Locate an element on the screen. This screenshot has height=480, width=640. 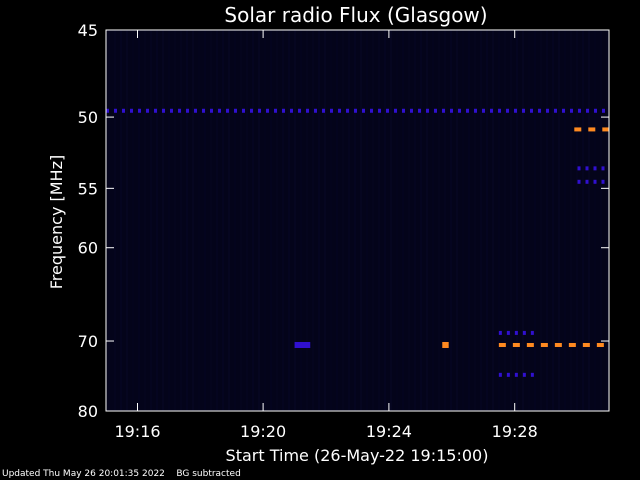
y-tick-label: 60 is located at coordinates (88, 248).